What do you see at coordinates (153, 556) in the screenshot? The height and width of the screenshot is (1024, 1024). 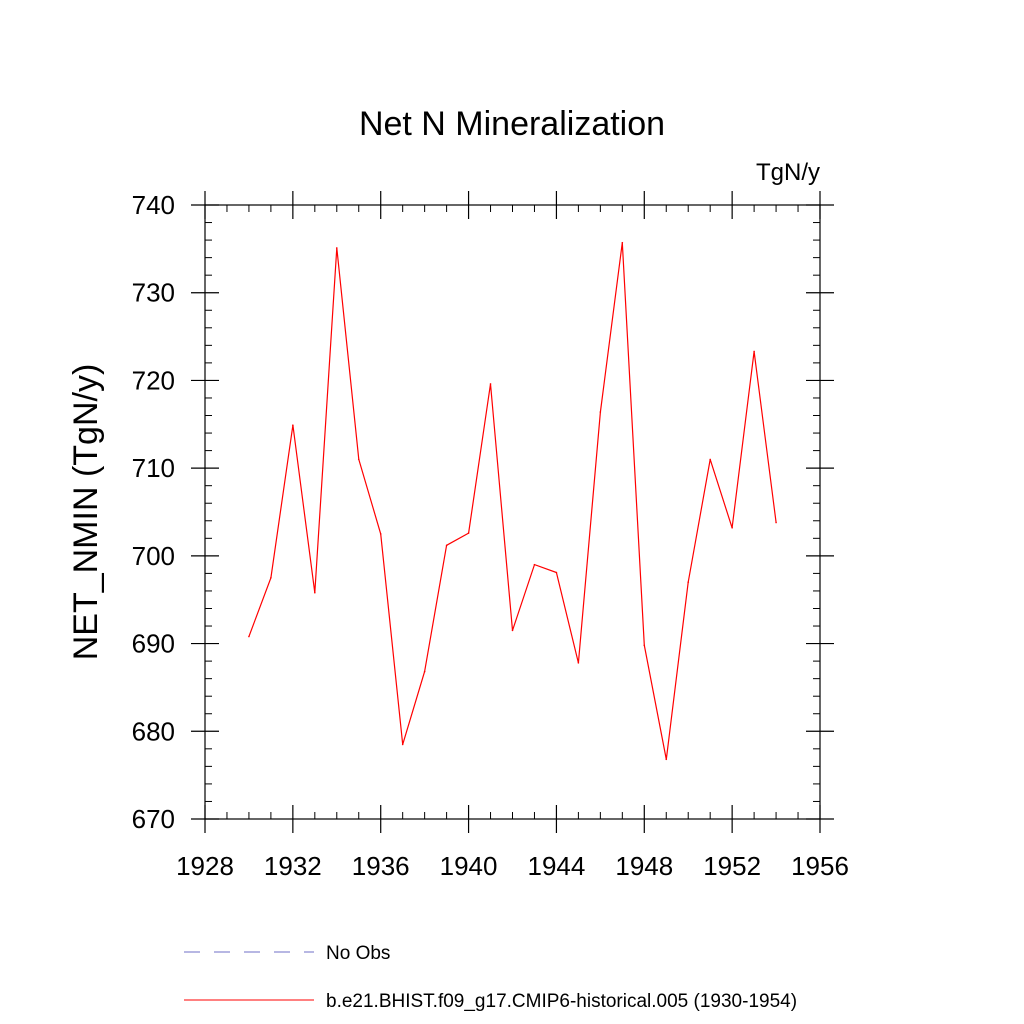 I see `y-tick-label: 700` at bounding box center [153, 556].